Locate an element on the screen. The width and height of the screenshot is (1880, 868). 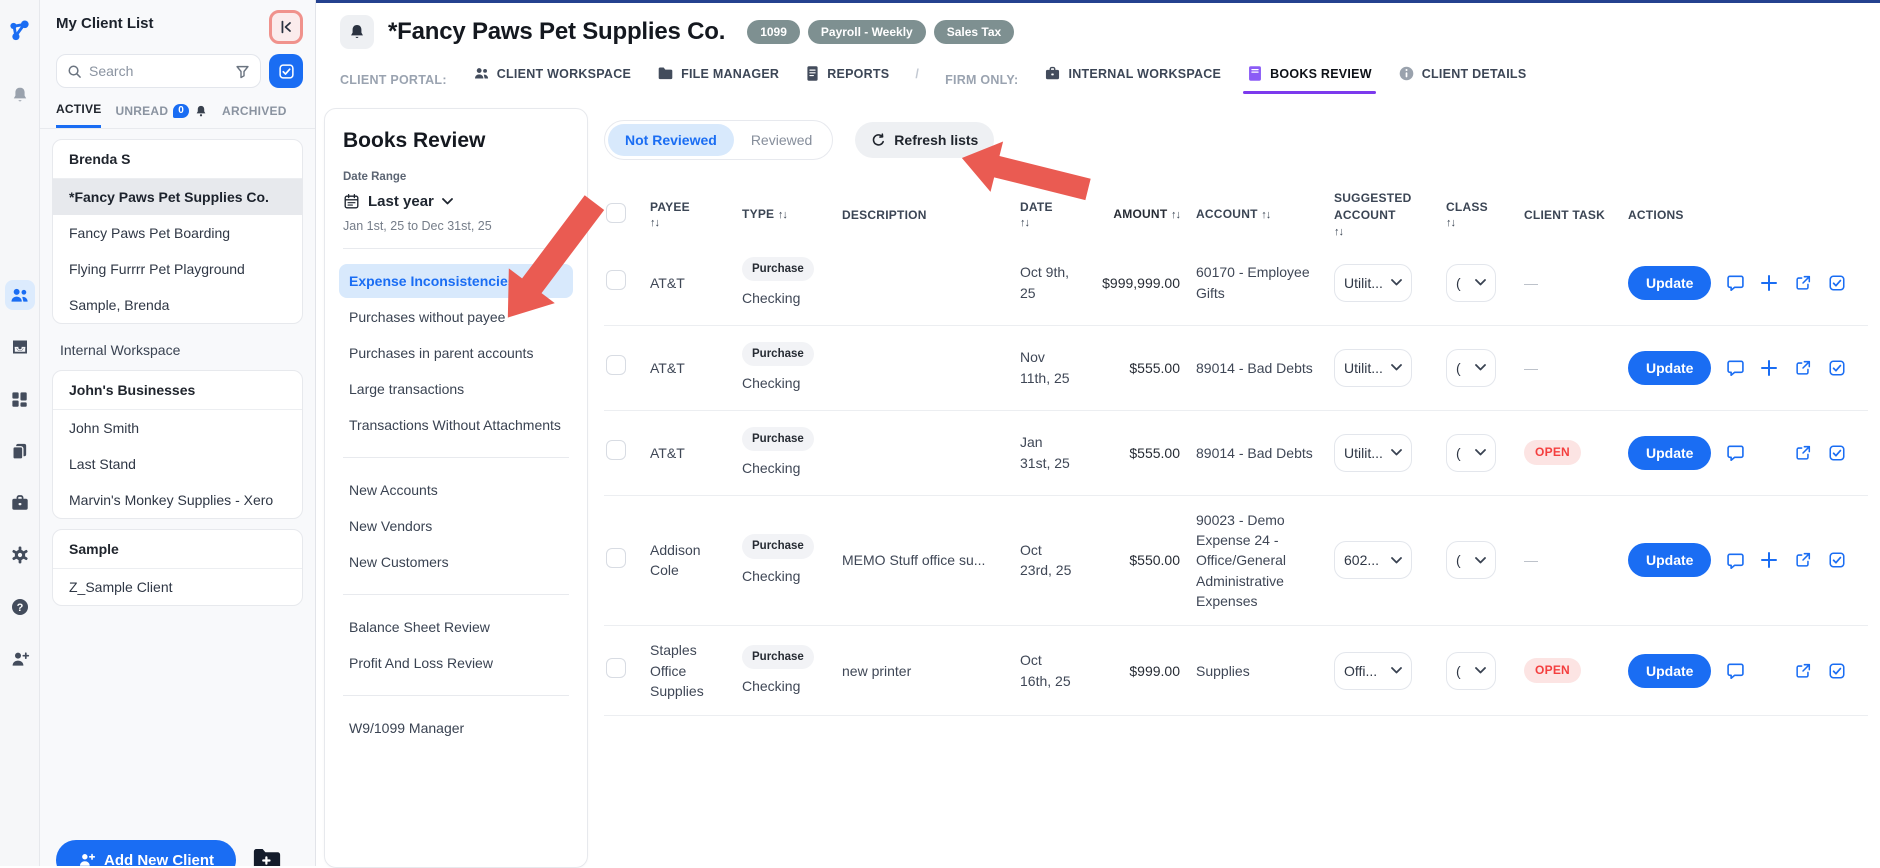
client-notifications-button is located at coordinates (357, 32).